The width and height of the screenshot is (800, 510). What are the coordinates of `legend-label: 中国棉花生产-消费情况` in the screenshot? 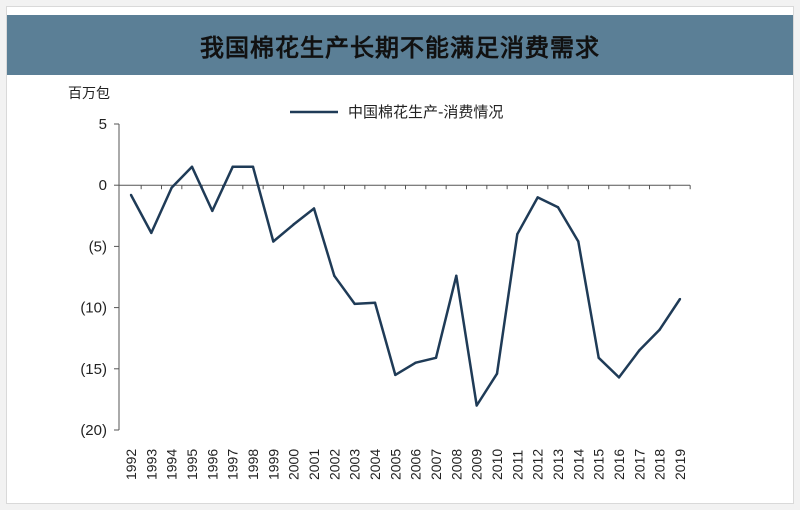 It's located at (425, 112).